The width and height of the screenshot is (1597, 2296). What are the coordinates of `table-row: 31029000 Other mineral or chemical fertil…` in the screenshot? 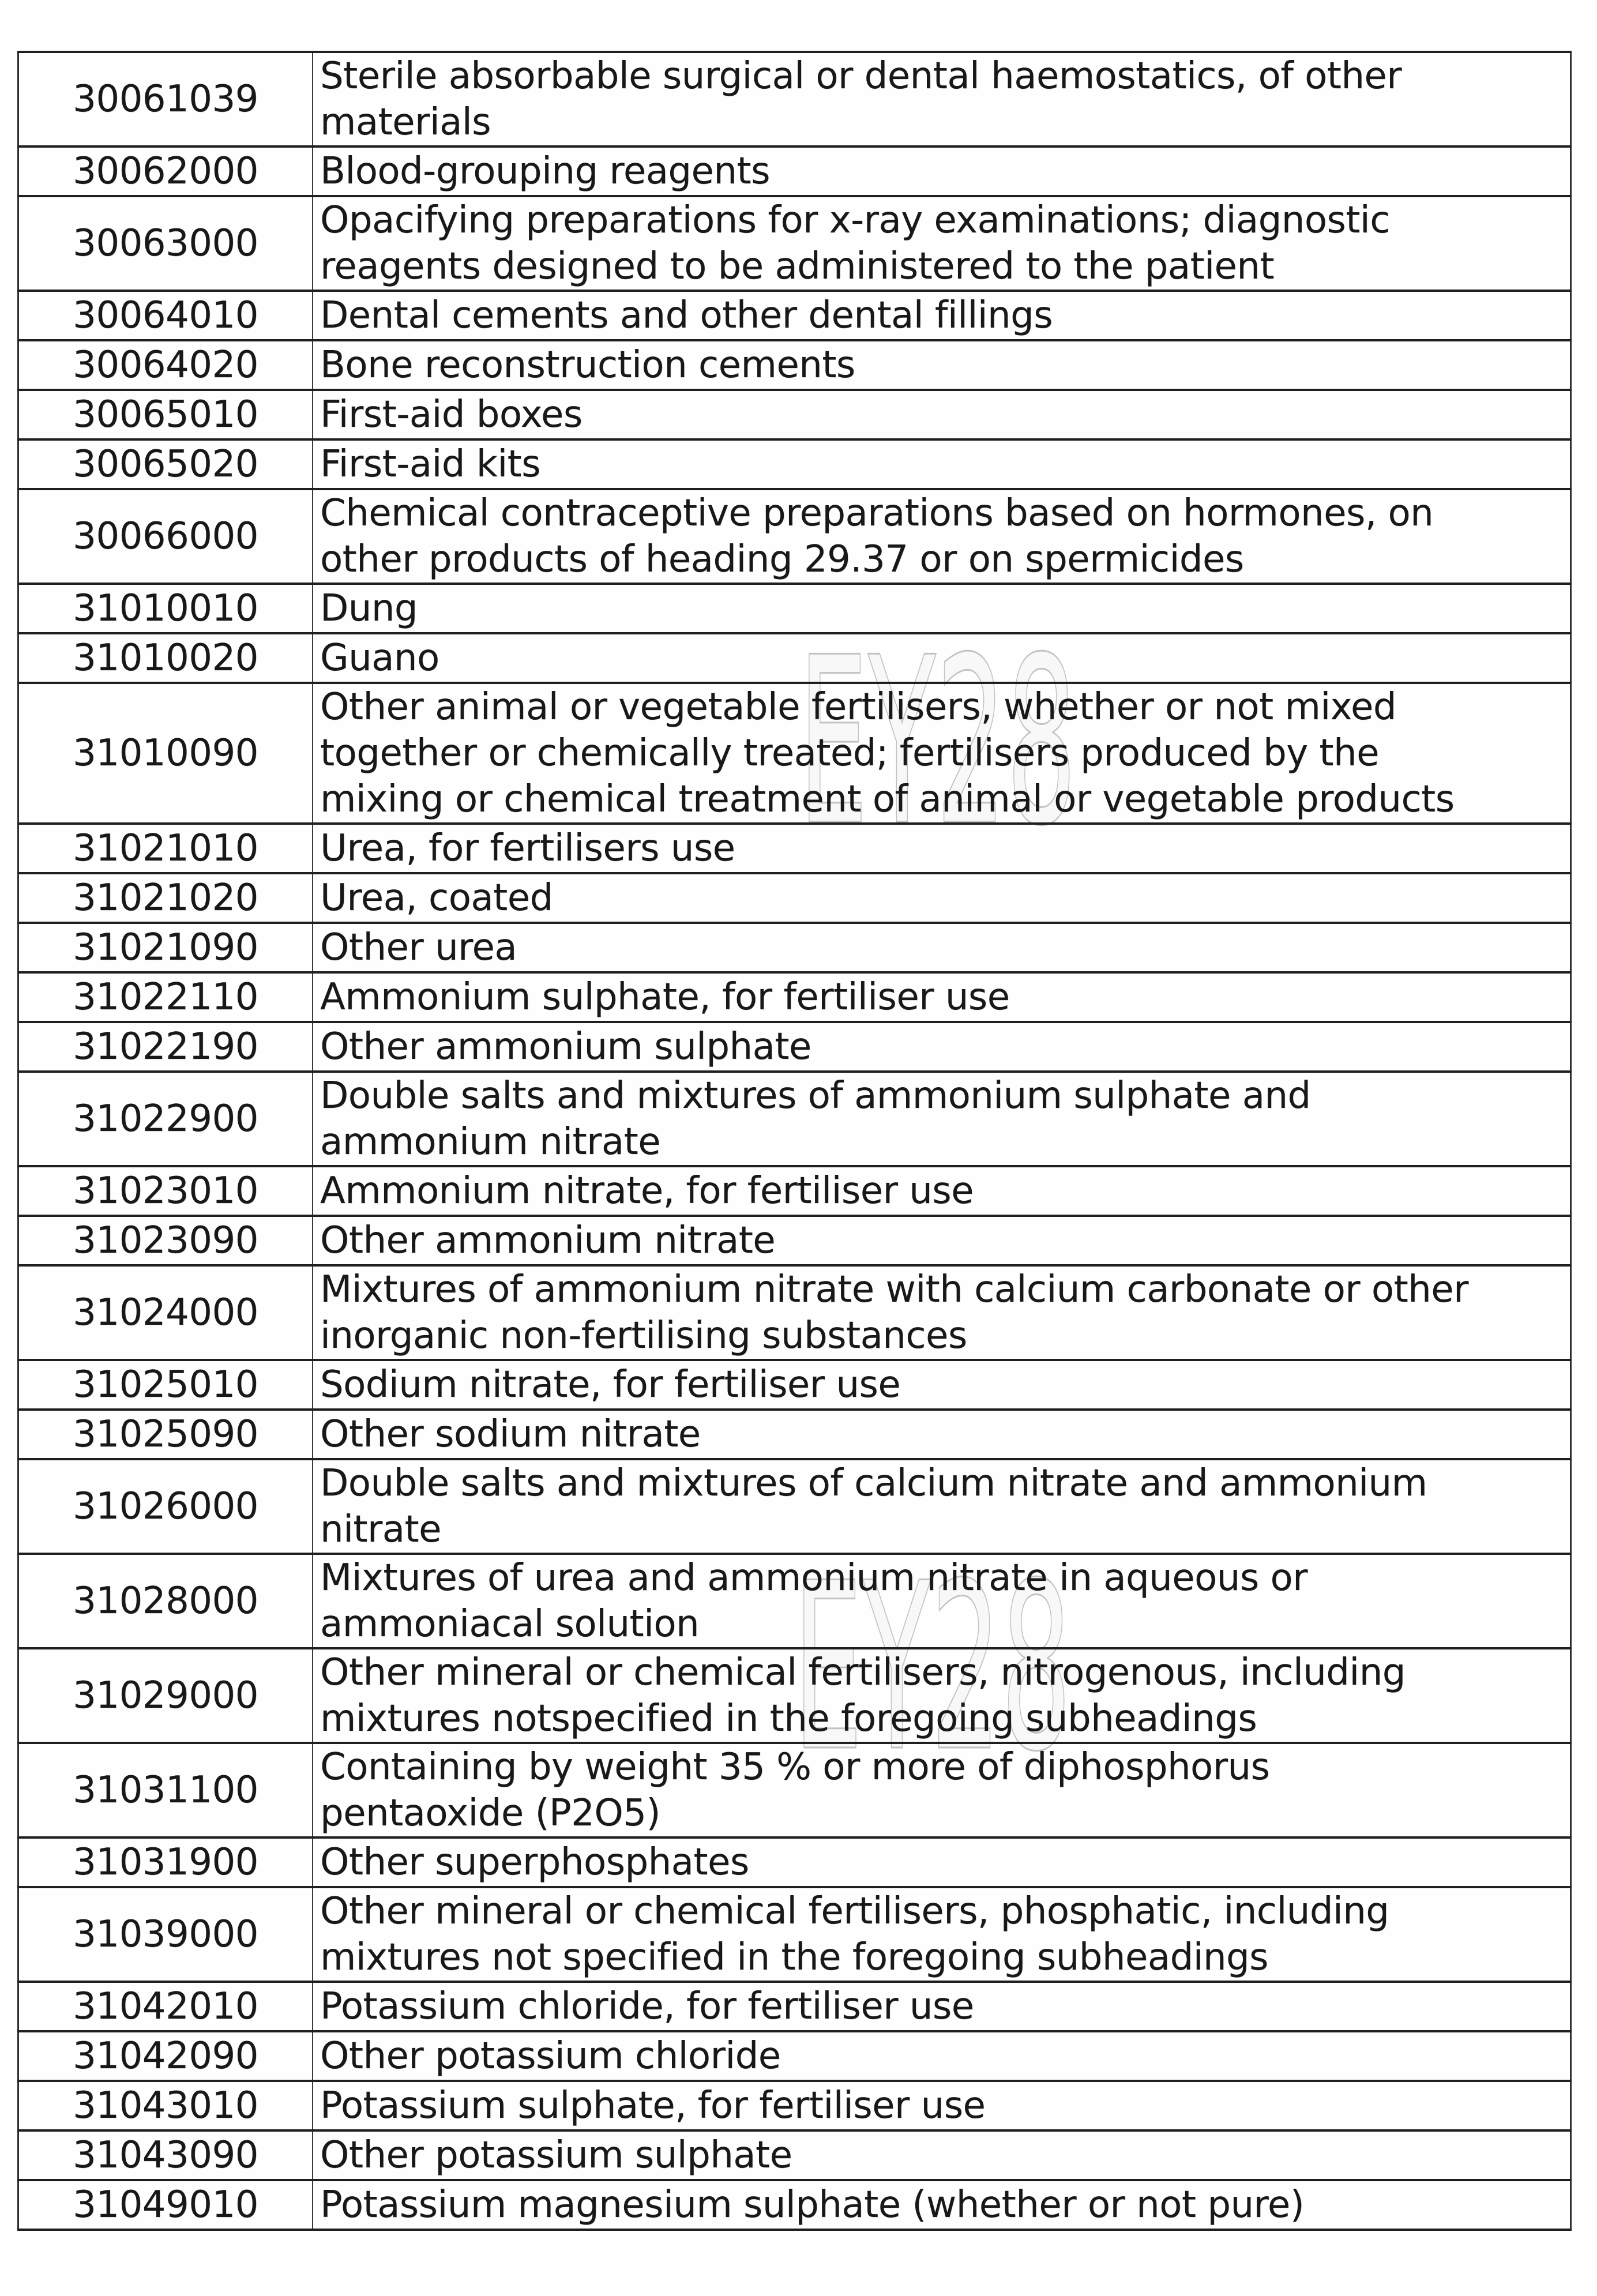 It's located at (795, 1695).